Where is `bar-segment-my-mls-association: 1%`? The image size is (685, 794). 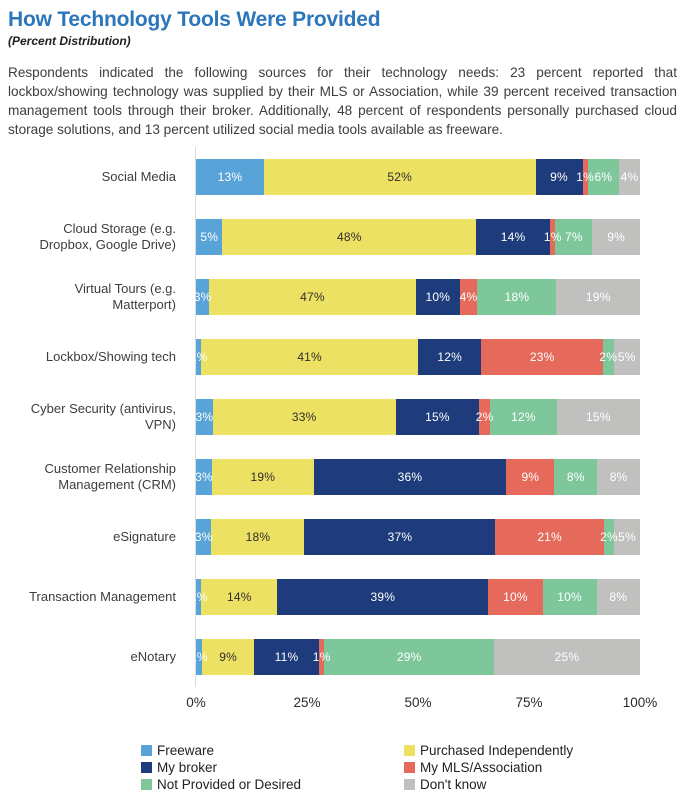
bar-segment-my-mls-association: 1% is located at coordinates (552, 237).